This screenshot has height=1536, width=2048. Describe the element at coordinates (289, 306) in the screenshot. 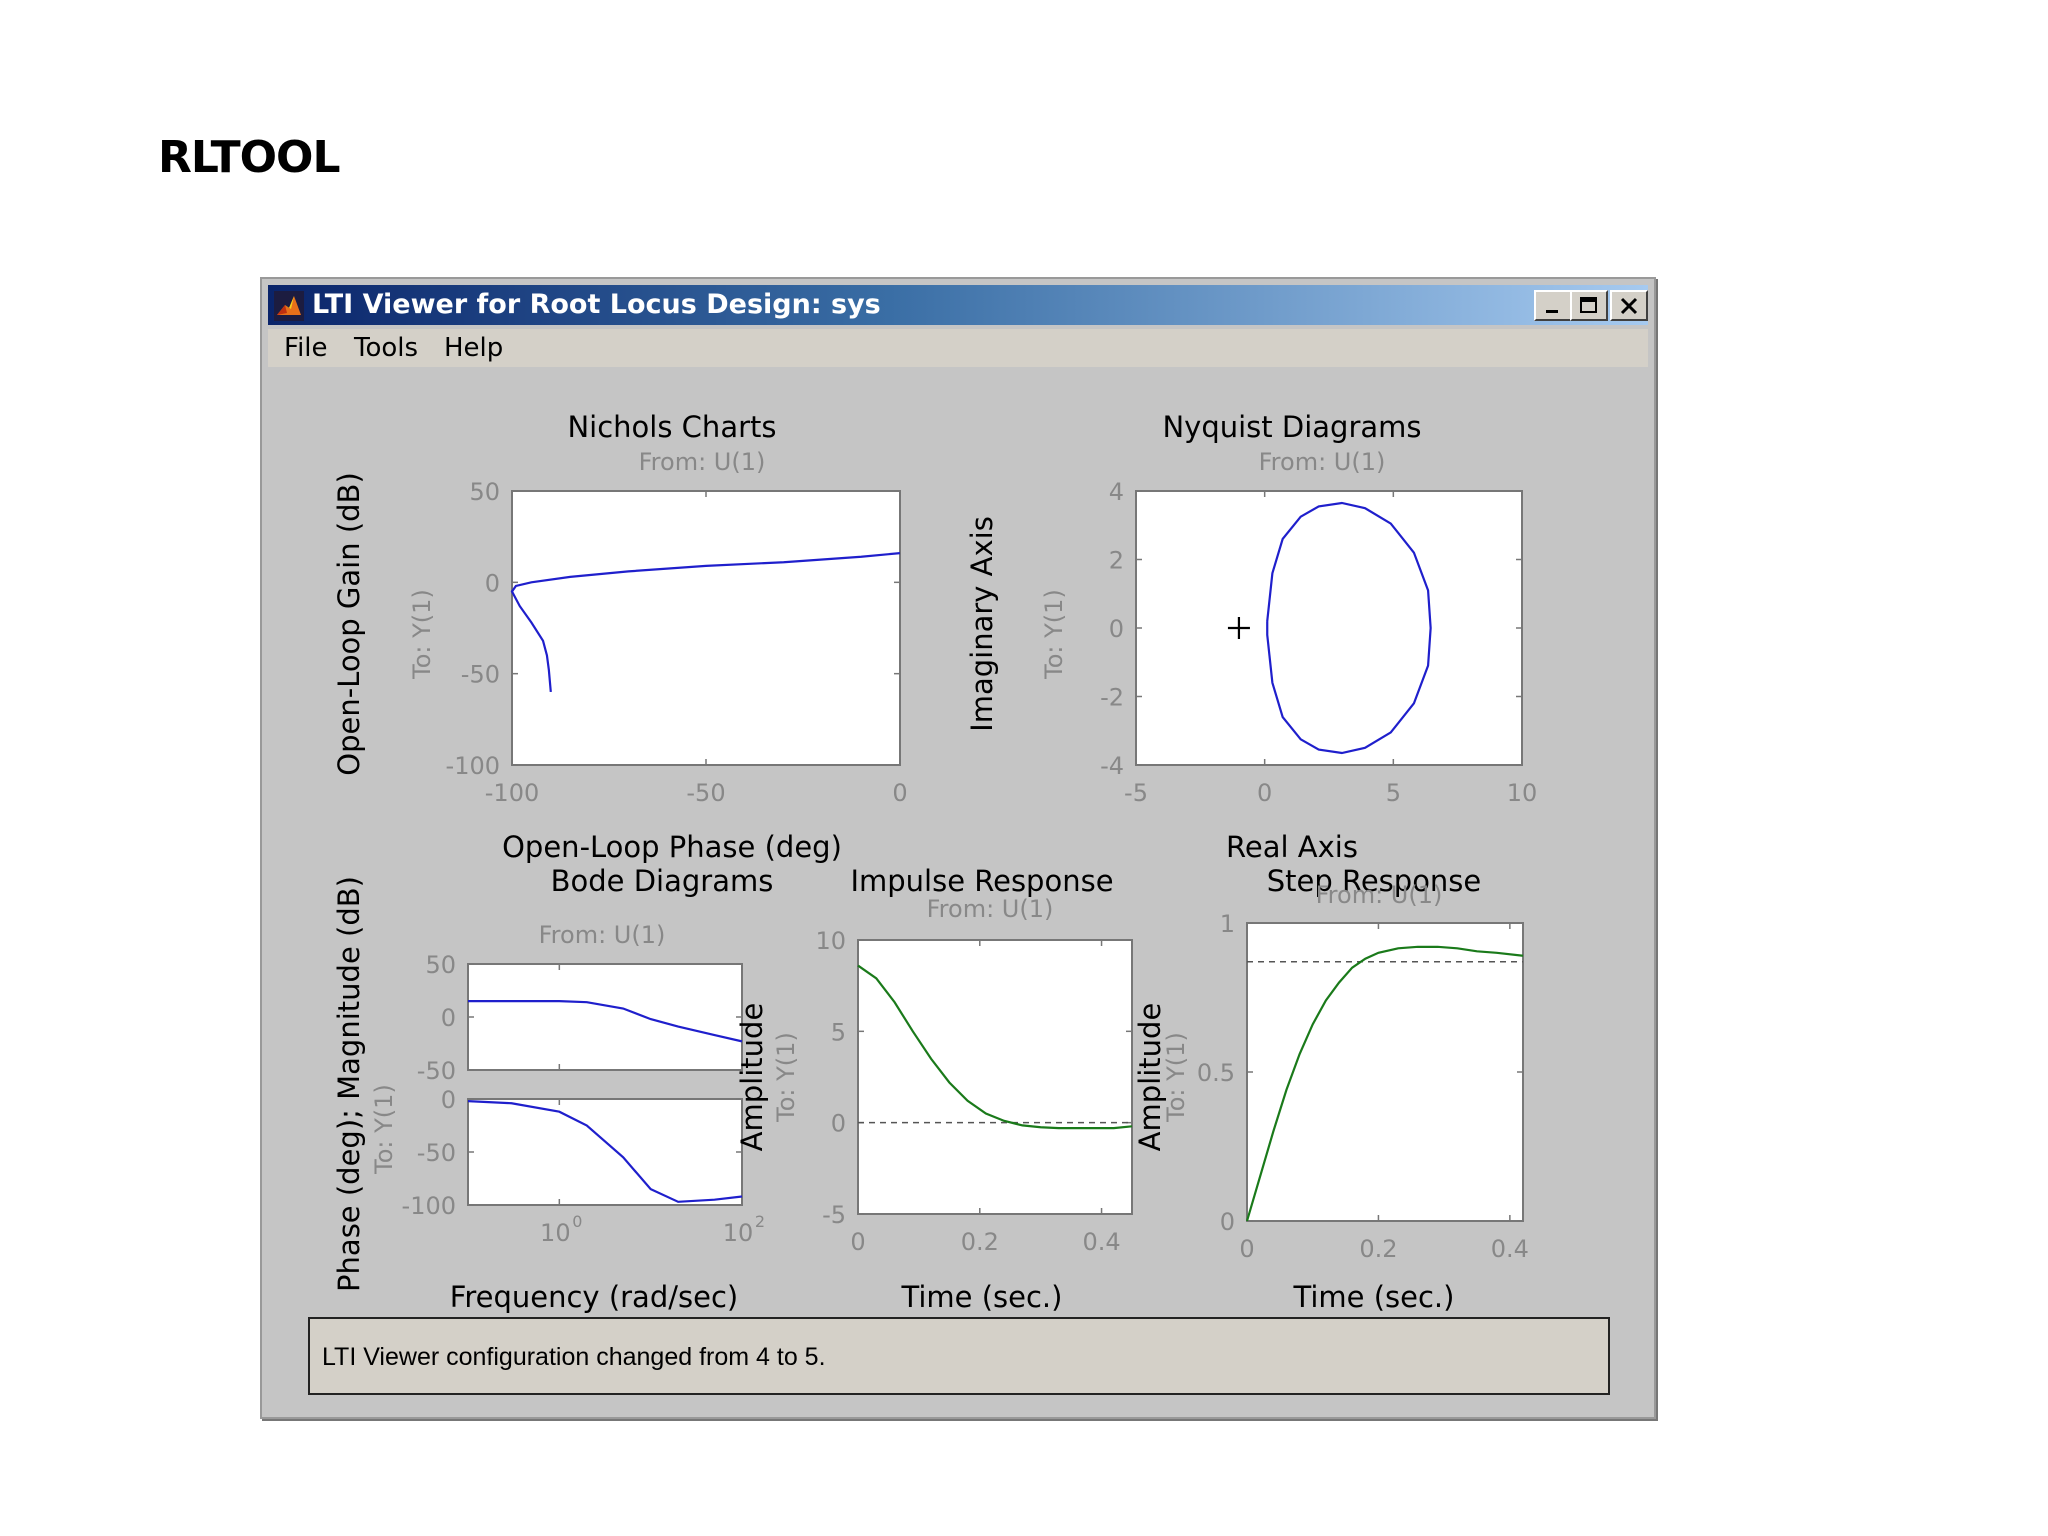

I see `matlab-logo-icon` at that location.